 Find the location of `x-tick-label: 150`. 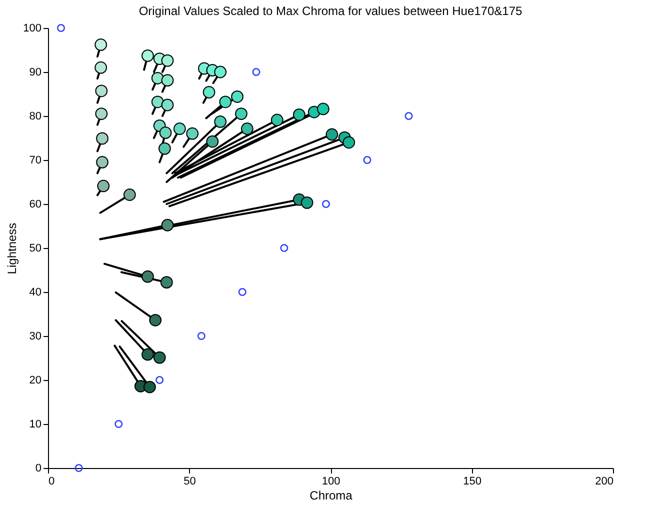

x-tick-label: 150 is located at coordinates (472, 482).